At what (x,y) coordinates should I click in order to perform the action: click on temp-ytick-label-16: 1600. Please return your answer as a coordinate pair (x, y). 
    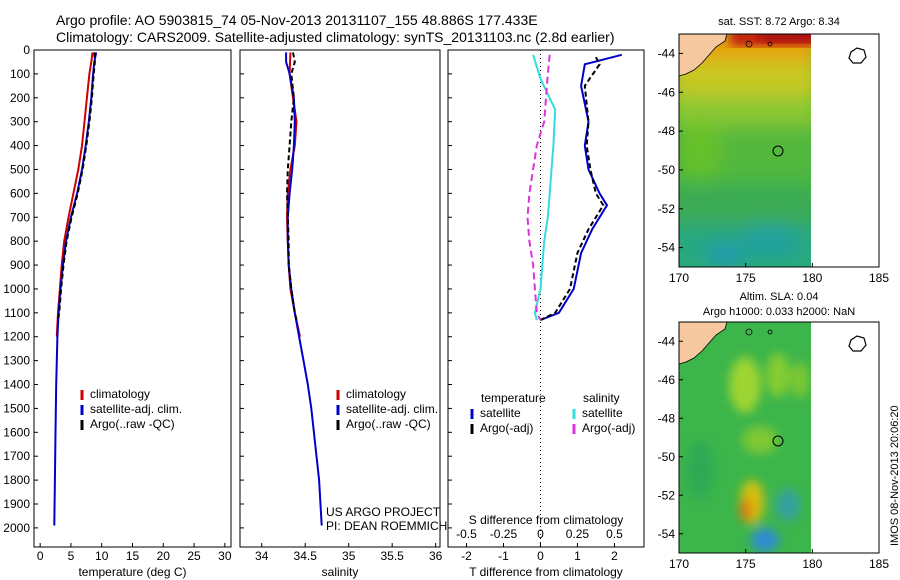
    Looking at the image, I should click on (16, 432).